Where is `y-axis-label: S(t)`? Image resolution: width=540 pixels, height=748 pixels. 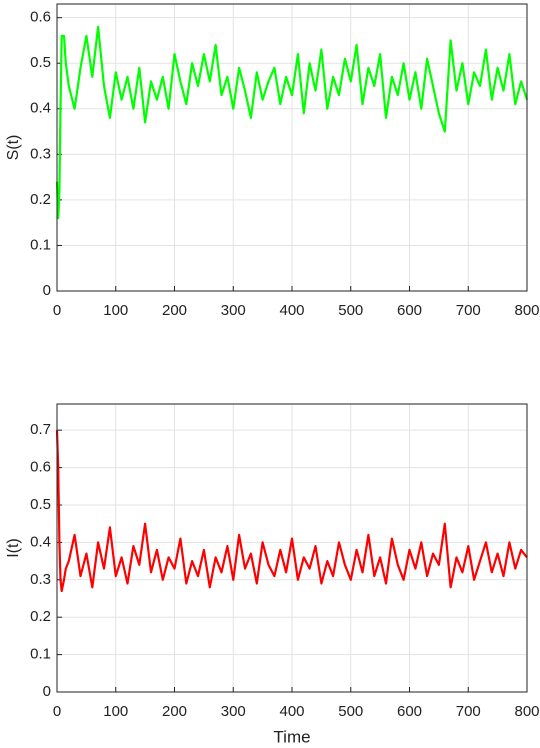
y-axis-label: S(t) is located at coordinates (13, 148).